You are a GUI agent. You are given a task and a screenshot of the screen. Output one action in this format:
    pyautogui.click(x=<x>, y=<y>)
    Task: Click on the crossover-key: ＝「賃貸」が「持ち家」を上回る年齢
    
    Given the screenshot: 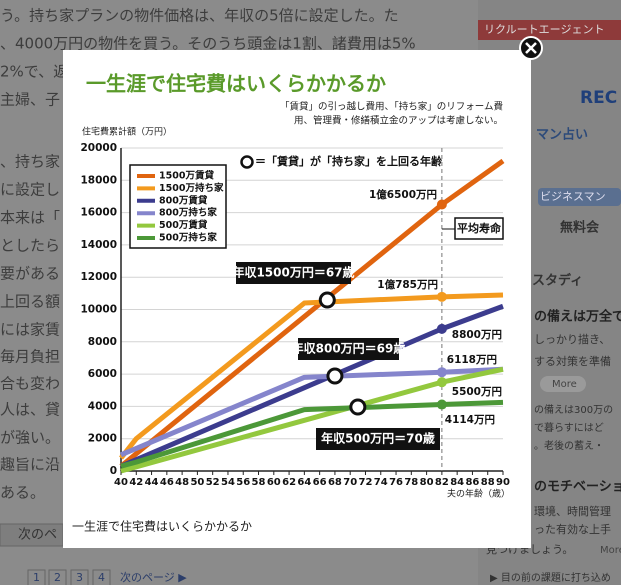 What is the action you would take?
    pyautogui.click(x=349, y=161)
    